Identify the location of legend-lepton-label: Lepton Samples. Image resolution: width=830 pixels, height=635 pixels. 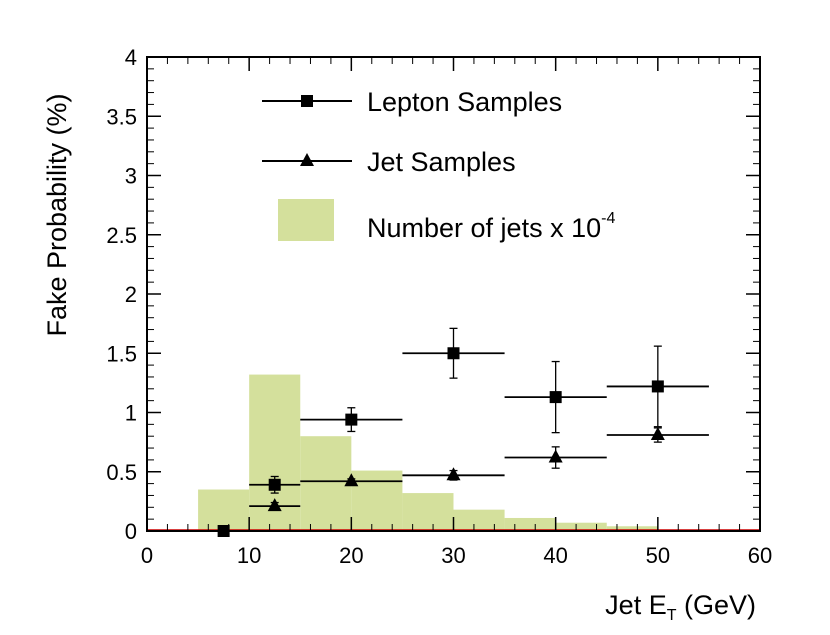
(464, 102).